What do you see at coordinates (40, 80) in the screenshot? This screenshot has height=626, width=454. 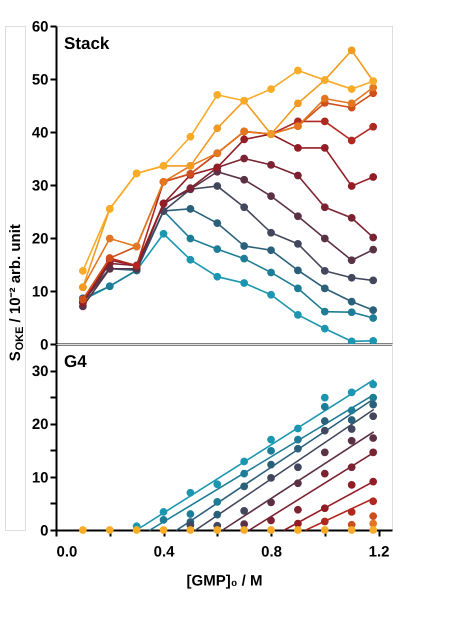 I see `y-tick-label: 50` at bounding box center [40, 80].